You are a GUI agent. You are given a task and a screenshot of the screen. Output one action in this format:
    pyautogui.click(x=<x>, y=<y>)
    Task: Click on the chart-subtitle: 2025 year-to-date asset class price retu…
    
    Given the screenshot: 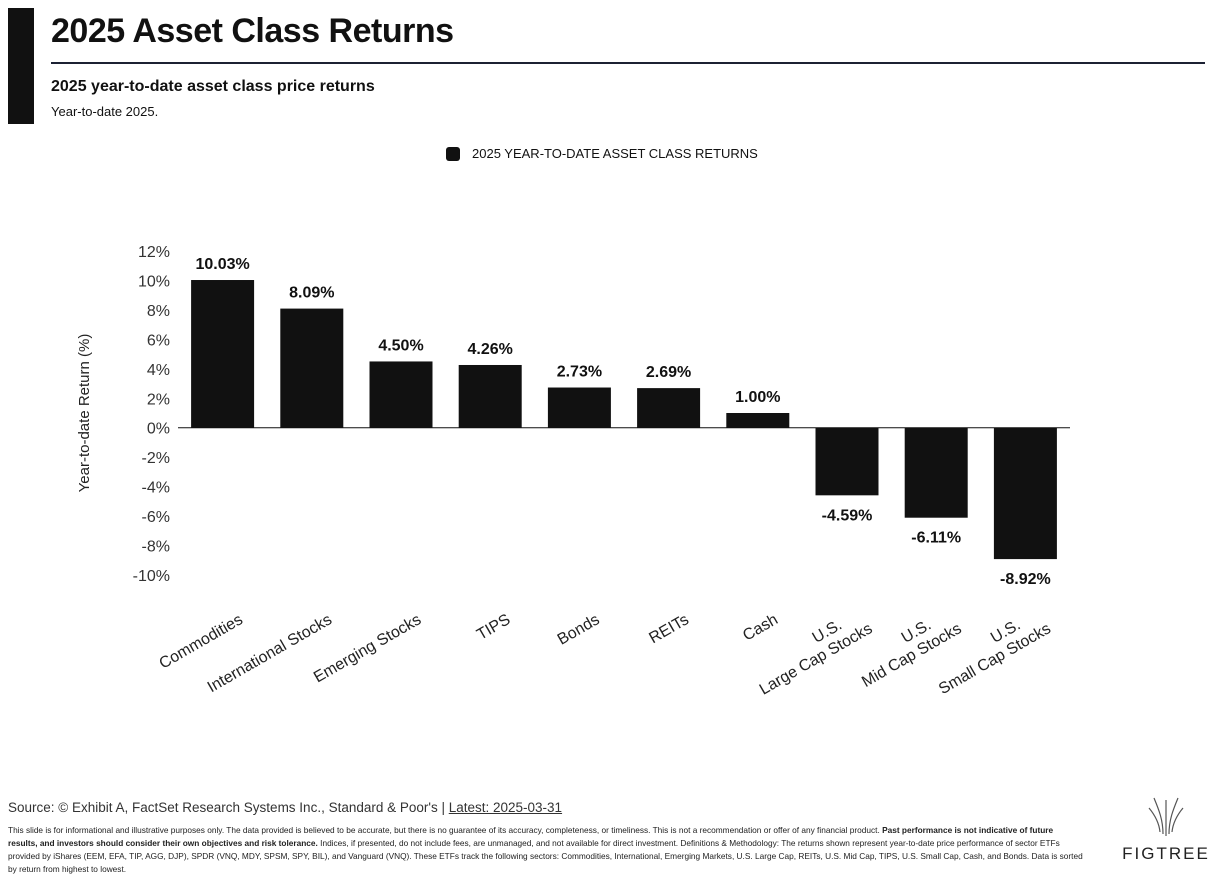 What is the action you would take?
    pyautogui.click(x=213, y=86)
    